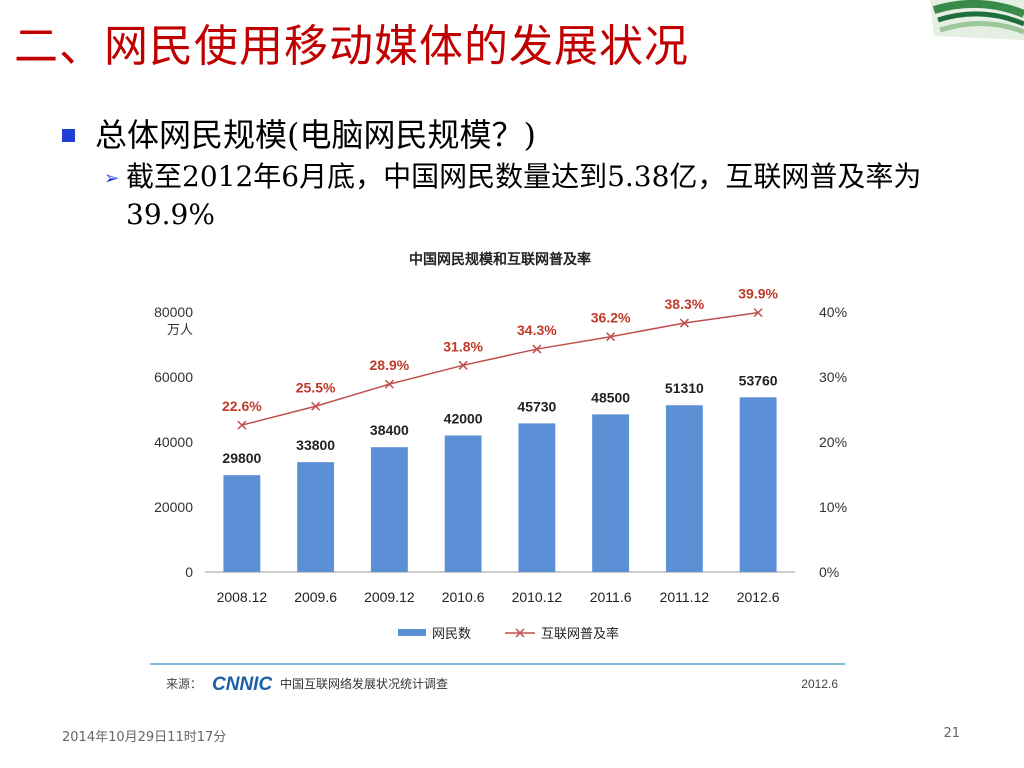  I want to click on x-tick-label: 2009.12, so click(389, 597).